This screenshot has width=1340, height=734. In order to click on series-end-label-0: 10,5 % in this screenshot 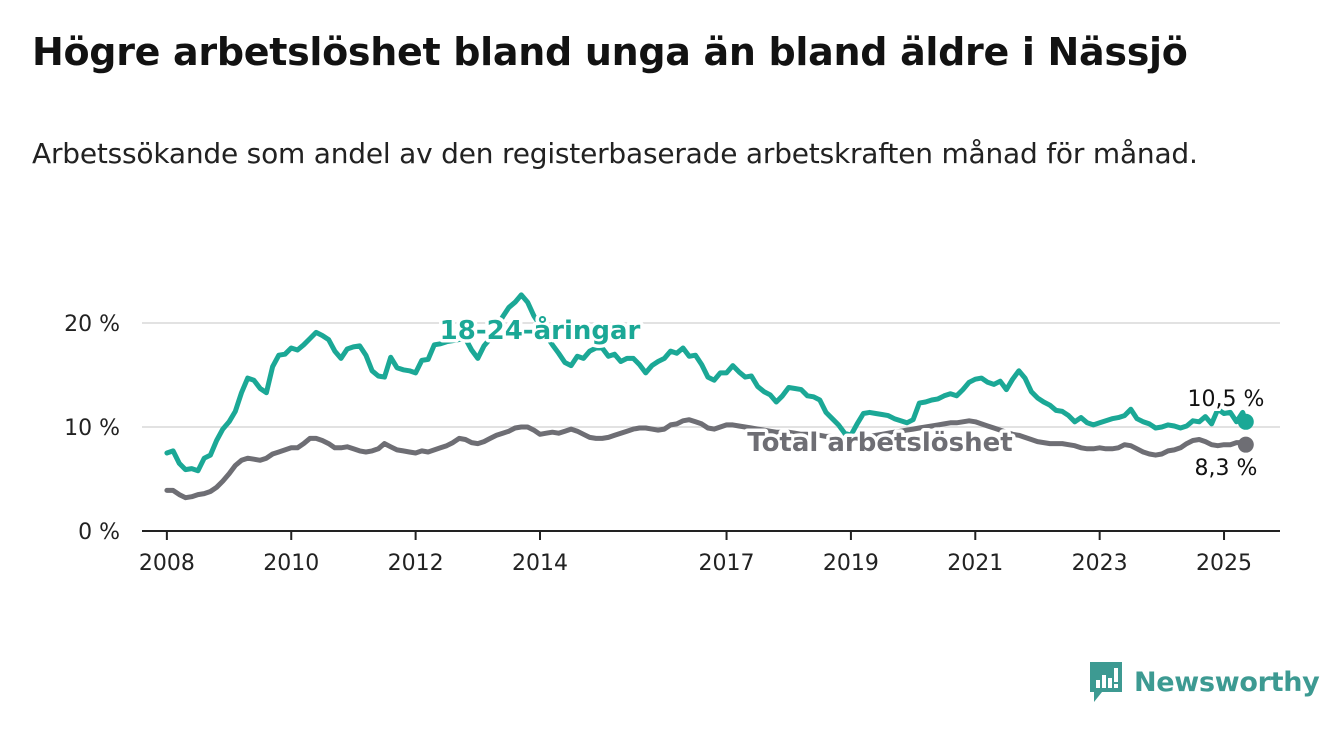, I will do `click(1226, 399)`.